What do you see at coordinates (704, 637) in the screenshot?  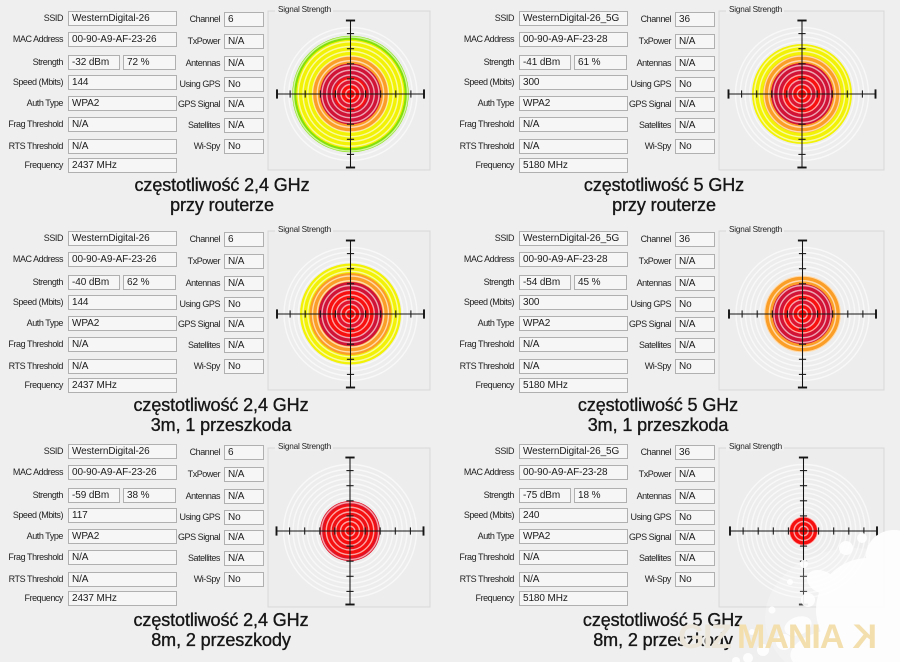 I see `svg-text: GIZ` at bounding box center [704, 637].